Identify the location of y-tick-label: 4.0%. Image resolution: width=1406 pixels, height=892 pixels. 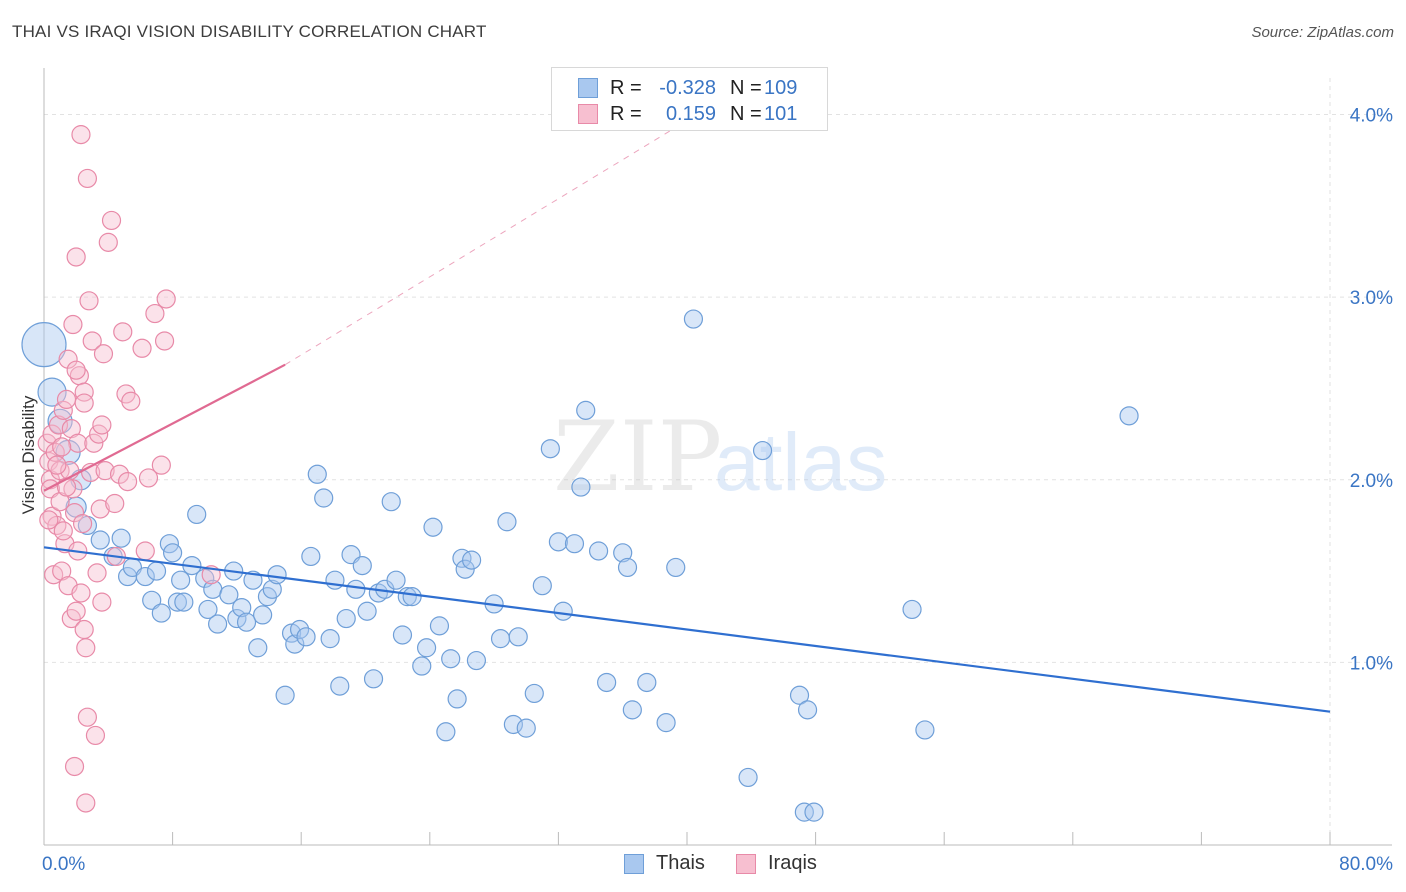
(1371, 116).